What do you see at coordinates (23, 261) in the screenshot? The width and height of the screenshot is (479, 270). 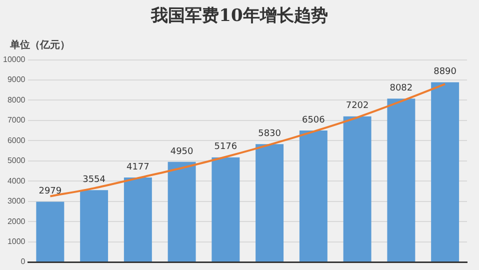 I see `y-tick-label: 0` at bounding box center [23, 261].